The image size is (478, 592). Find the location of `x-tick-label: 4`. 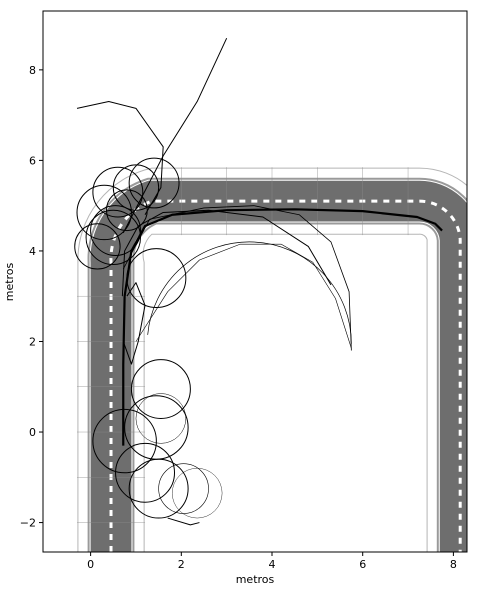

x-tick-label: 4 is located at coordinates (272, 564).